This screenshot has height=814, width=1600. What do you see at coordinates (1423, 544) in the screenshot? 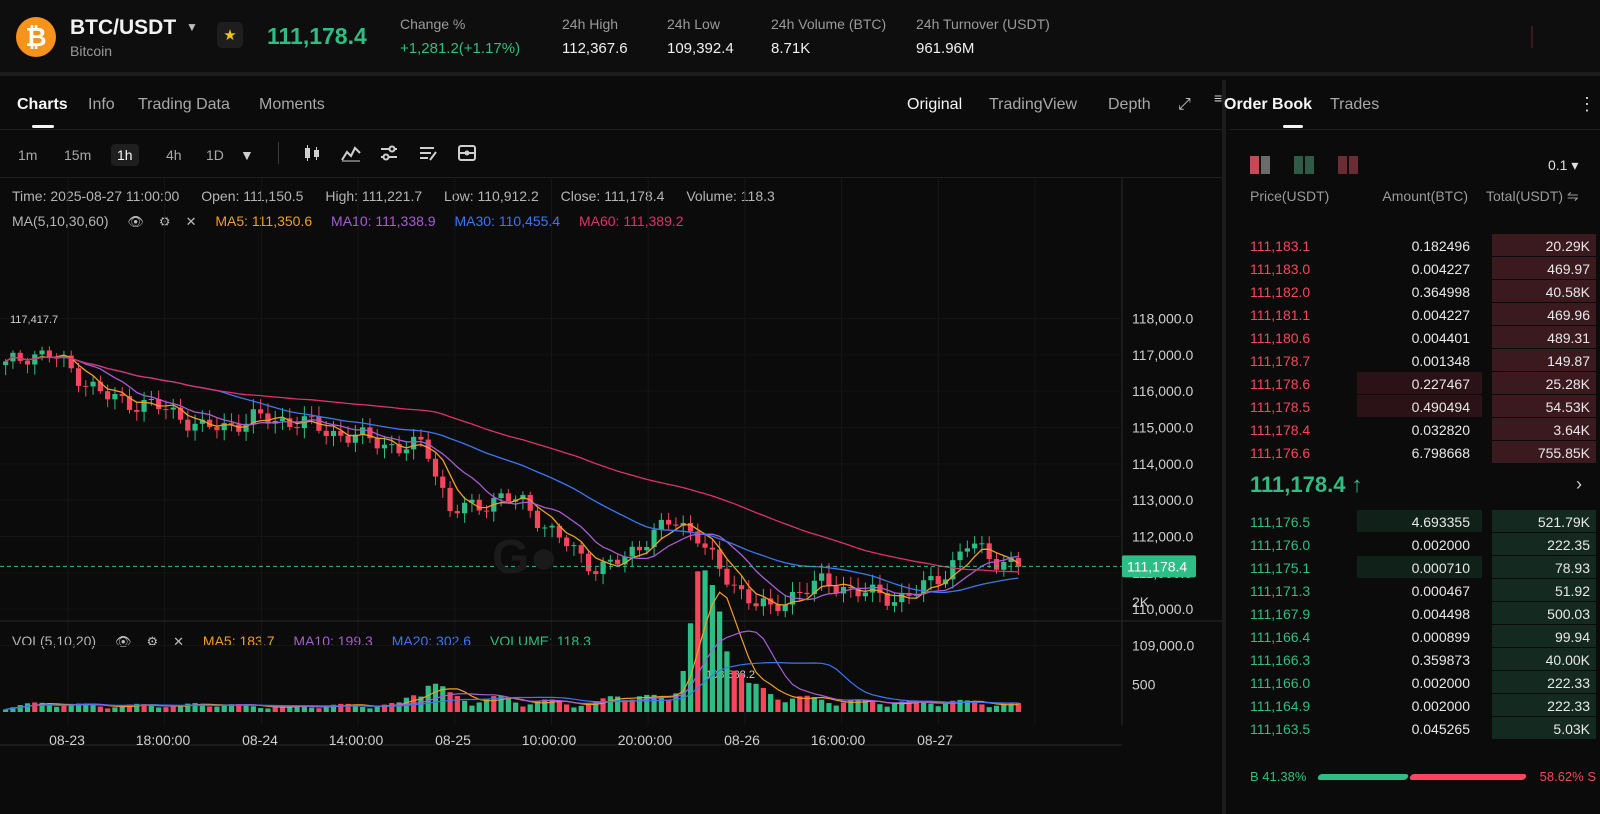
I see `bid-row: 111,176.0 0.002000 222.35` at bounding box center [1423, 544].